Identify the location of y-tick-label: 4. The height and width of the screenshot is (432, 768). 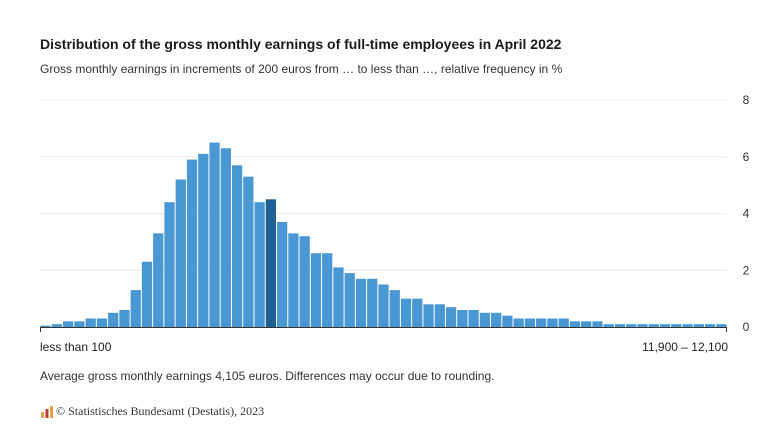
(746, 214).